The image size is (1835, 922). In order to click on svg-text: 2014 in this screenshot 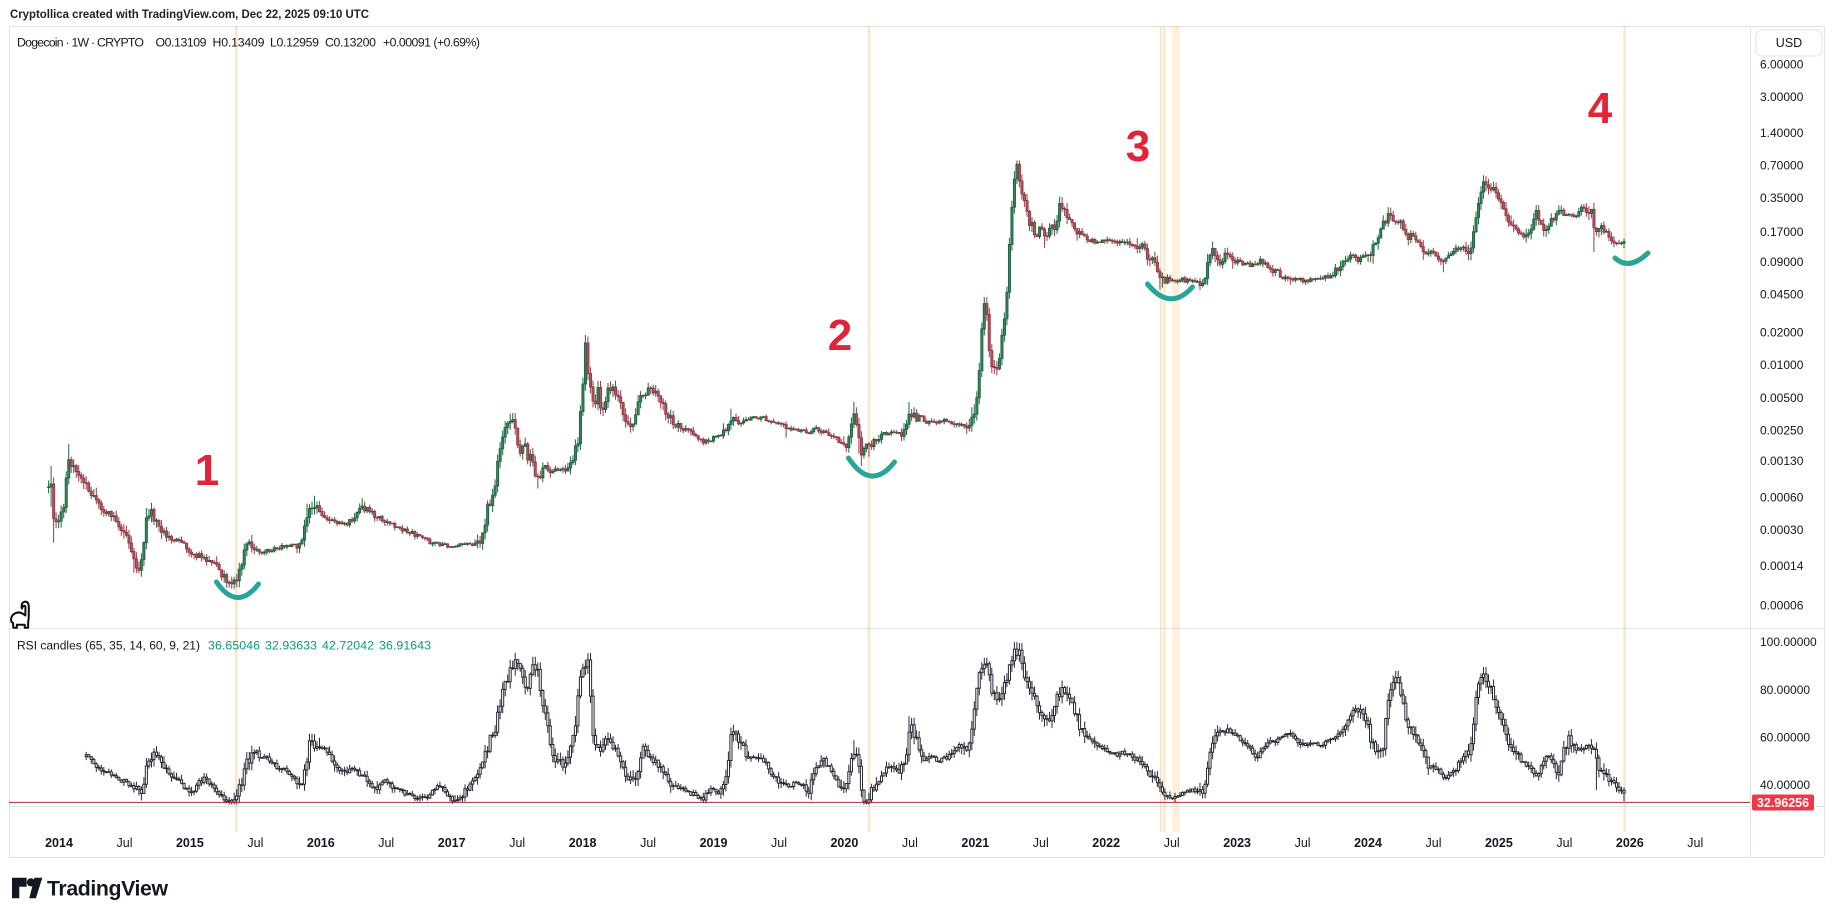, I will do `click(59, 843)`.